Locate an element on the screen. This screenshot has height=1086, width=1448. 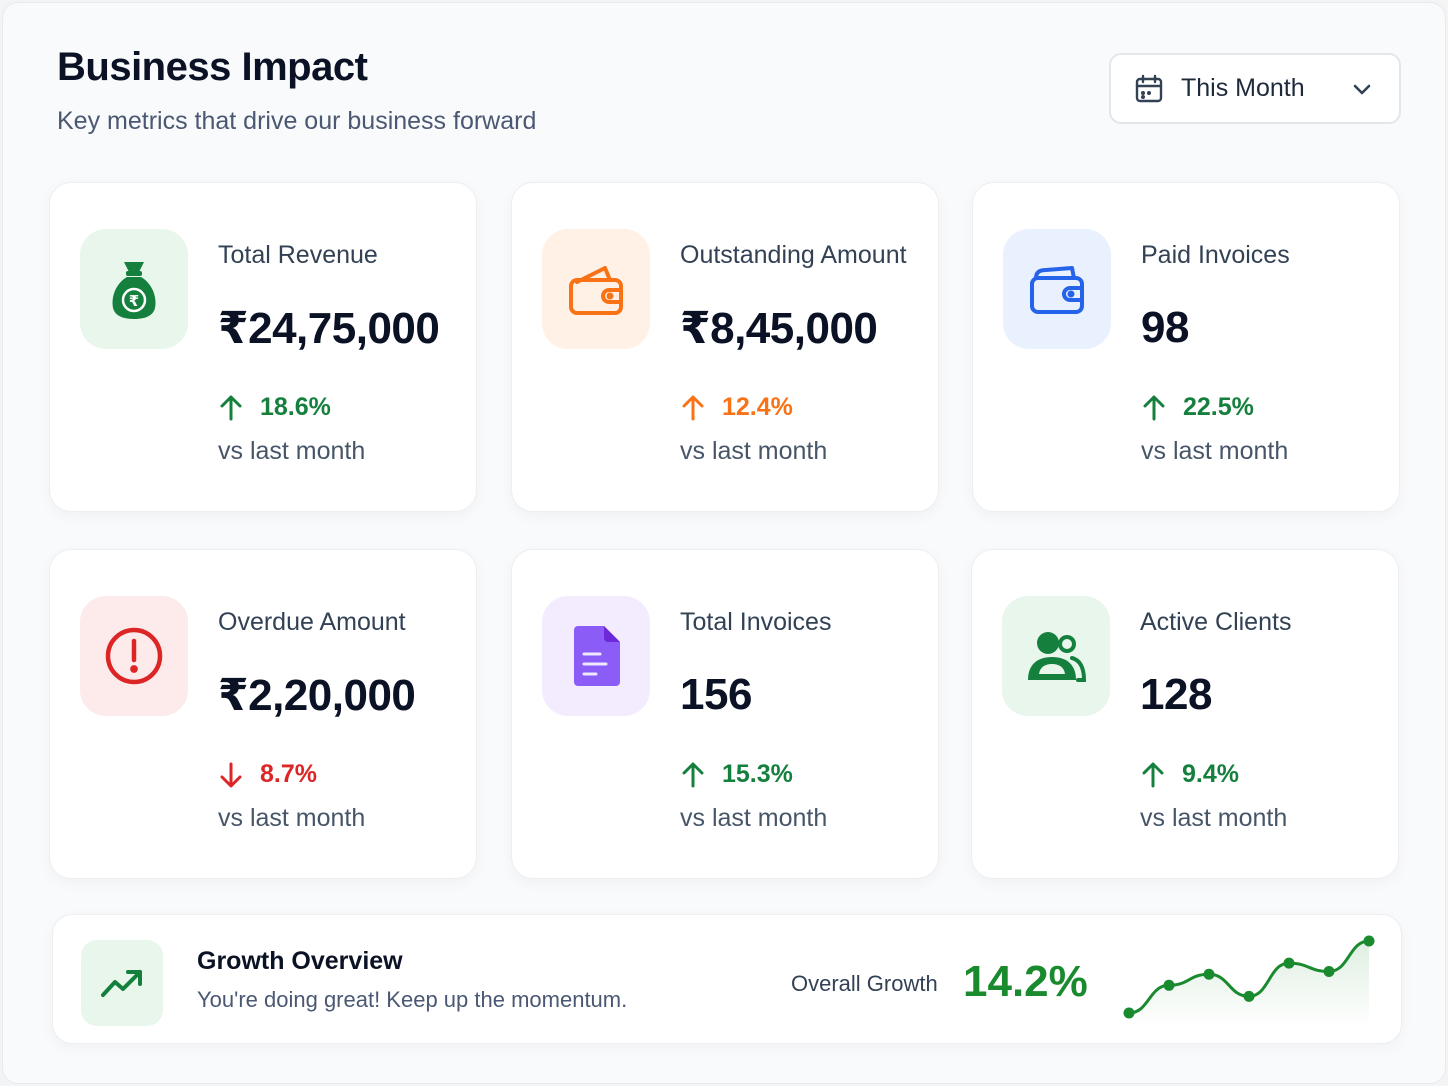
change-indicator: 9.4% is located at coordinates (1189, 774).